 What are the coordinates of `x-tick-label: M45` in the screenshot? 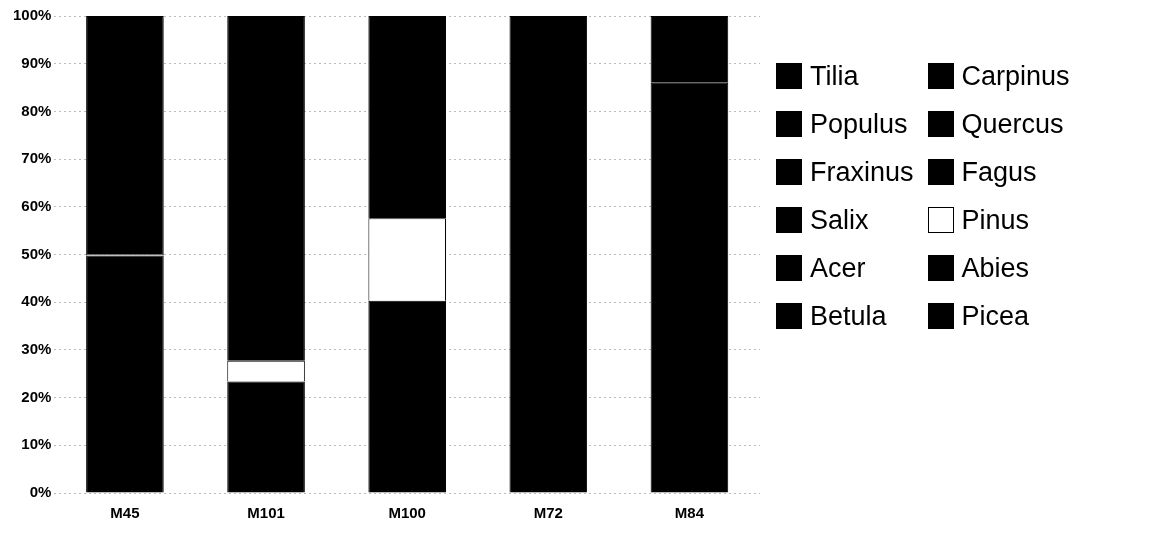 It's located at (125, 513).